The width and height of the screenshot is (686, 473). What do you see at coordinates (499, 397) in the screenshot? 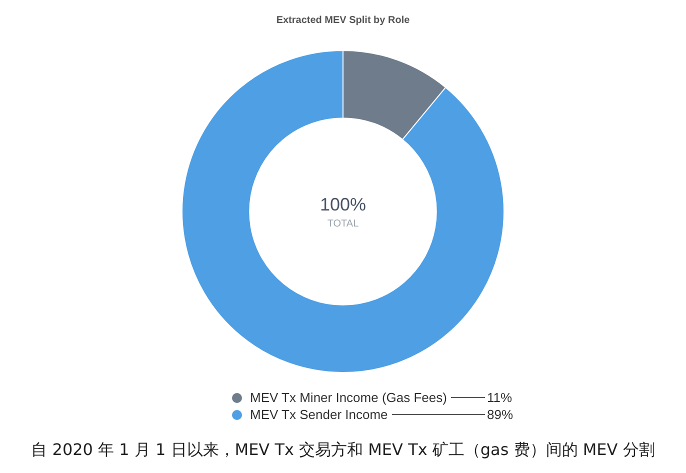
I see `data-label: 11%` at bounding box center [499, 397].